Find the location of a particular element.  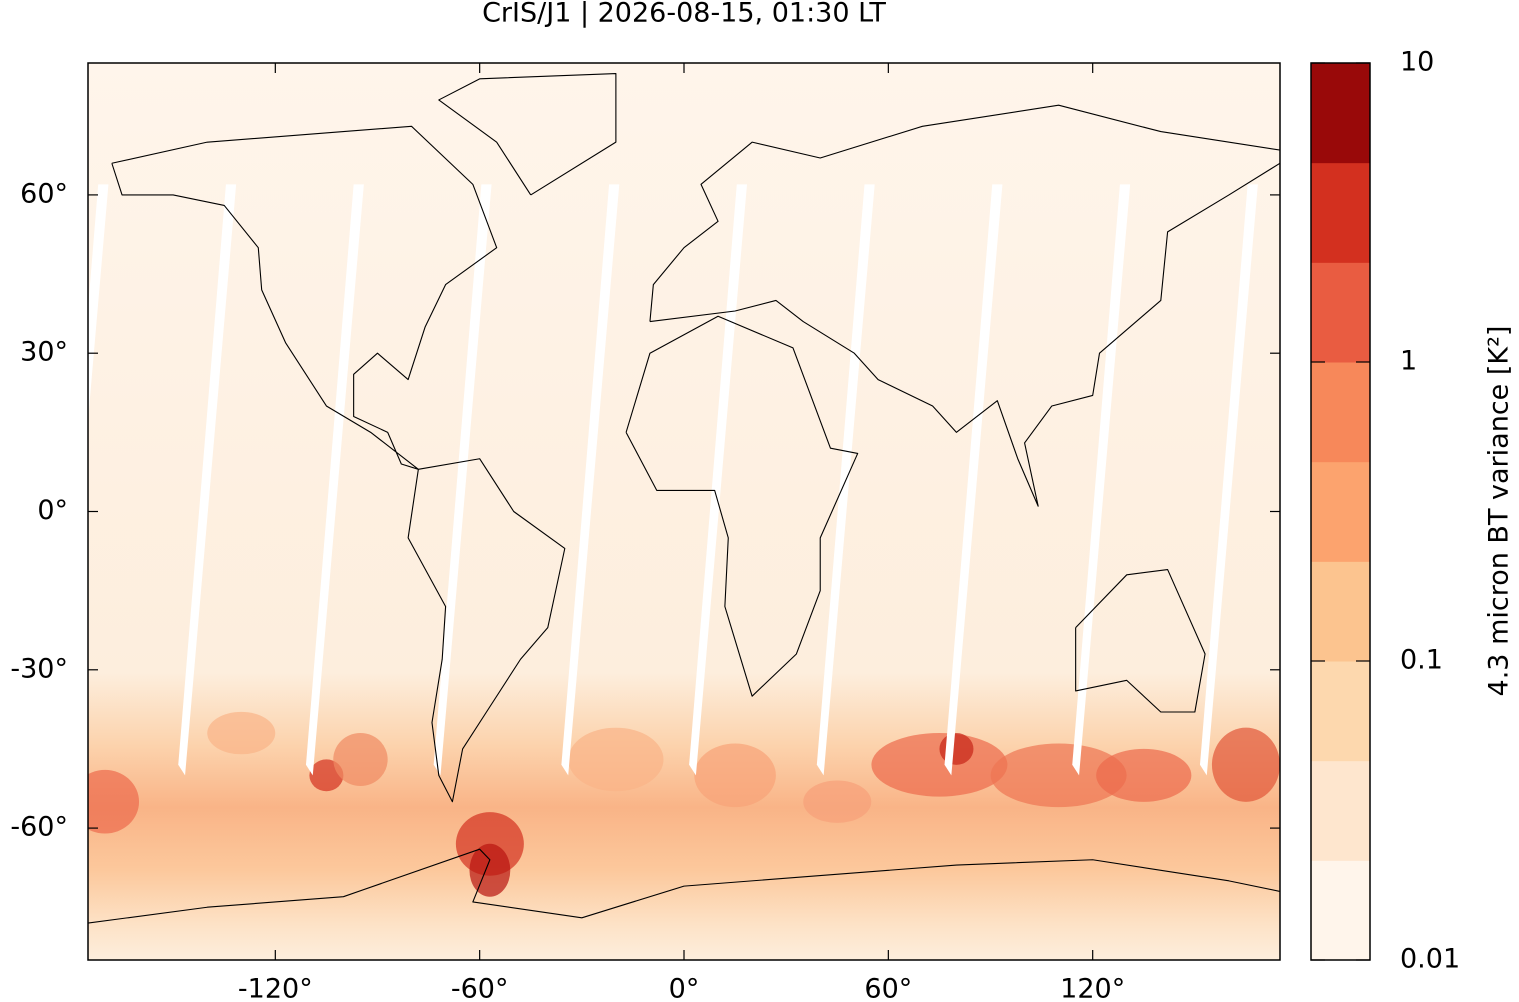

colorbar-tick-label: 10 is located at coordinates (1417, 62).